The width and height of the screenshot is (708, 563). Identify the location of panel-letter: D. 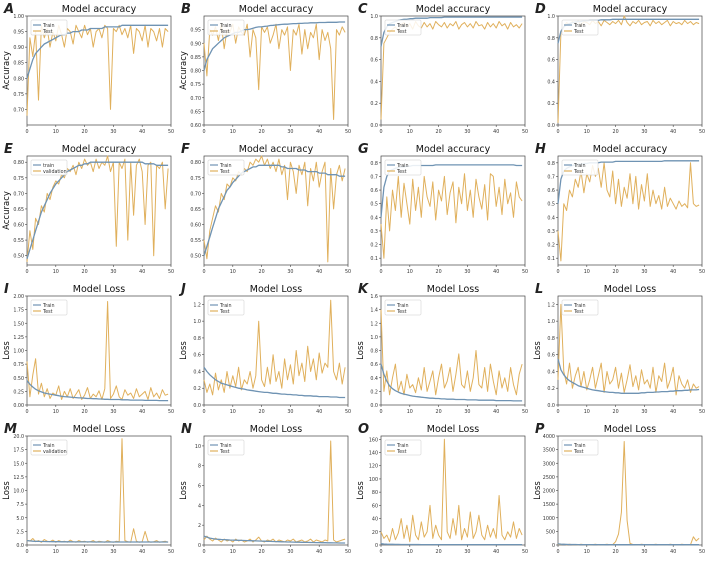
(540, 9).